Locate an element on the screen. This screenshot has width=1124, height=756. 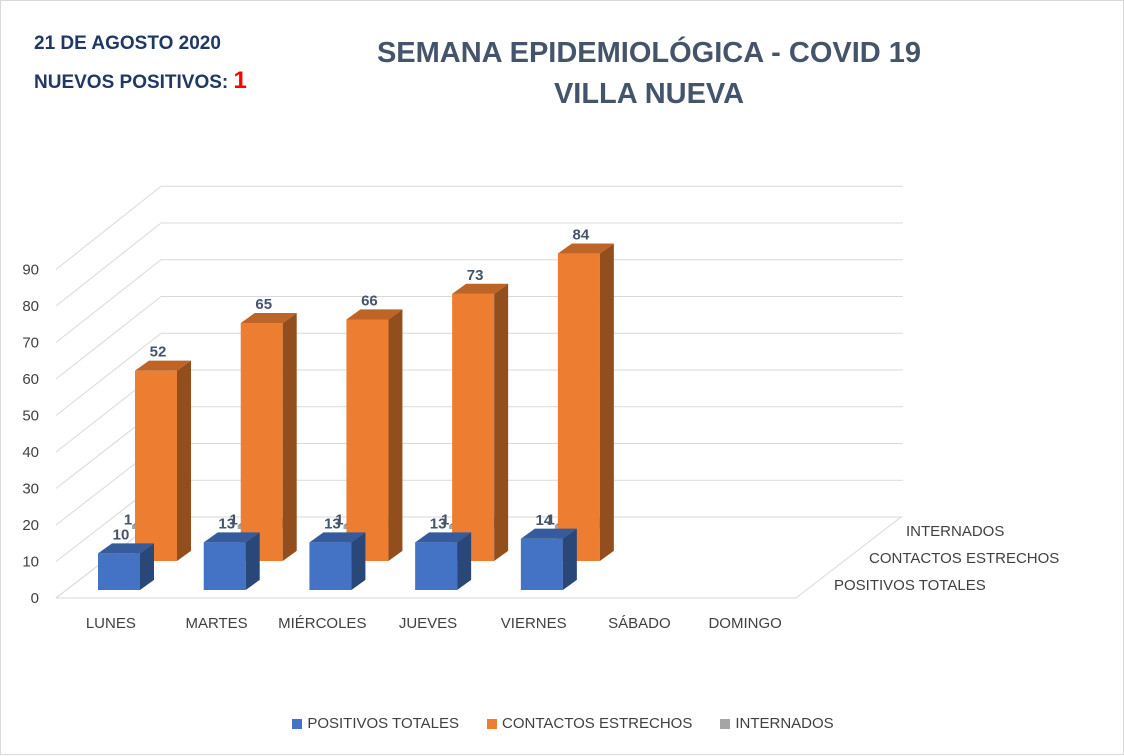
y-tick-label: 20 is located at coordinates (30, 525).